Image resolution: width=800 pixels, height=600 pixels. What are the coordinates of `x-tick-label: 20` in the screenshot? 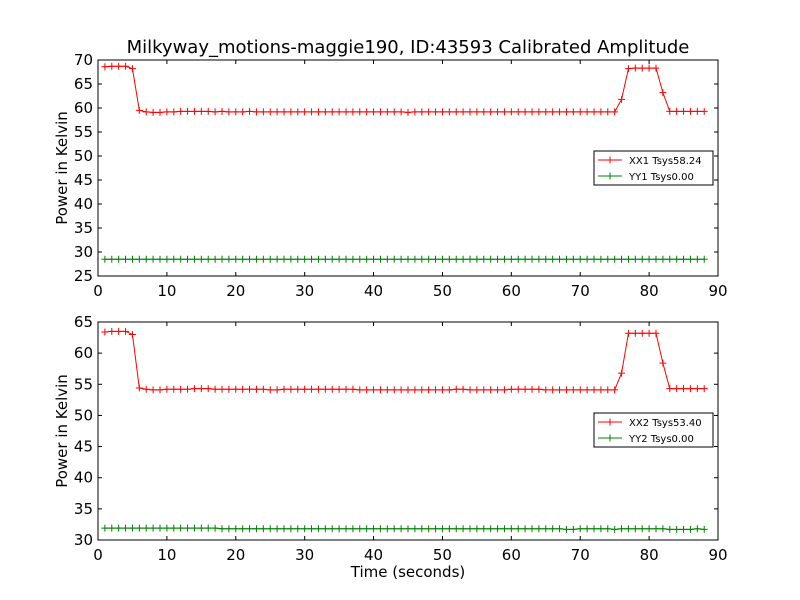 It's located at (235, 291).